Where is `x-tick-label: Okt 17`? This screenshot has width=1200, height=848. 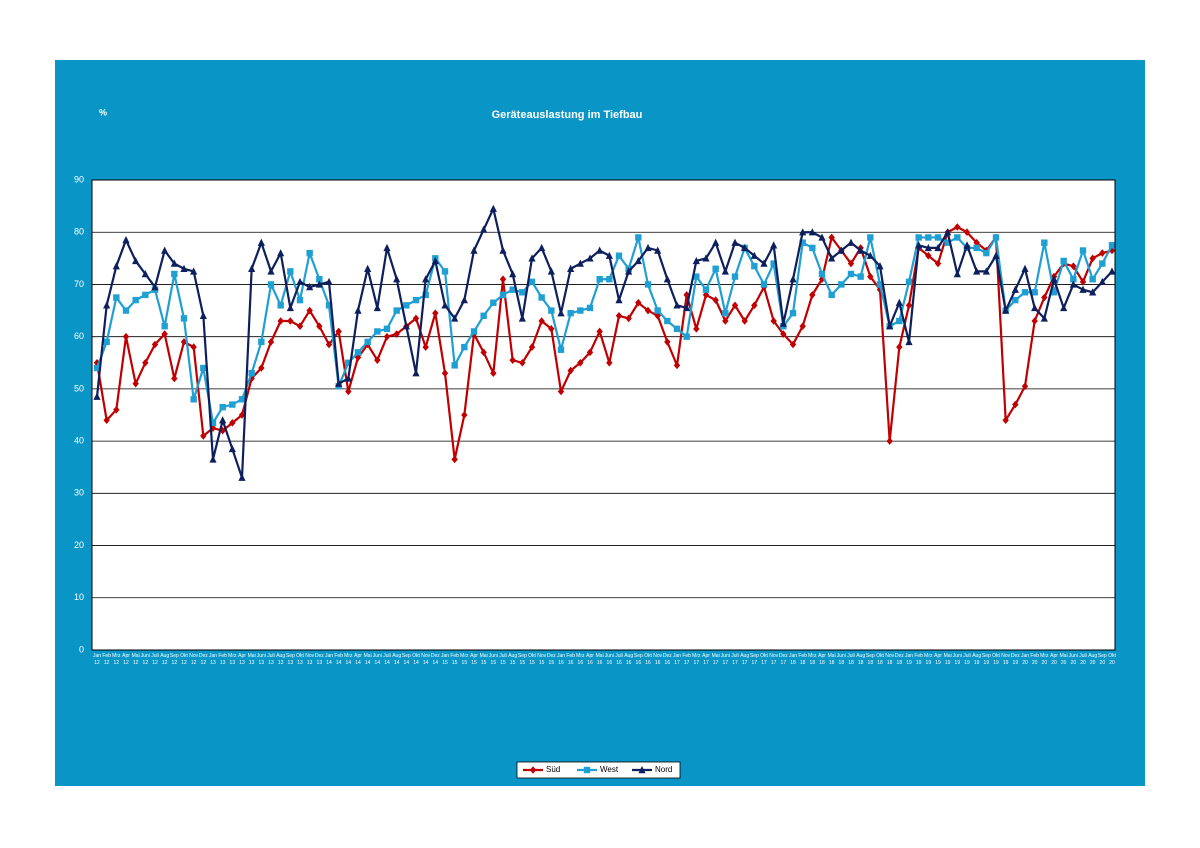
x-tick-label: Okt 17 is located at coordinates (764, 659).